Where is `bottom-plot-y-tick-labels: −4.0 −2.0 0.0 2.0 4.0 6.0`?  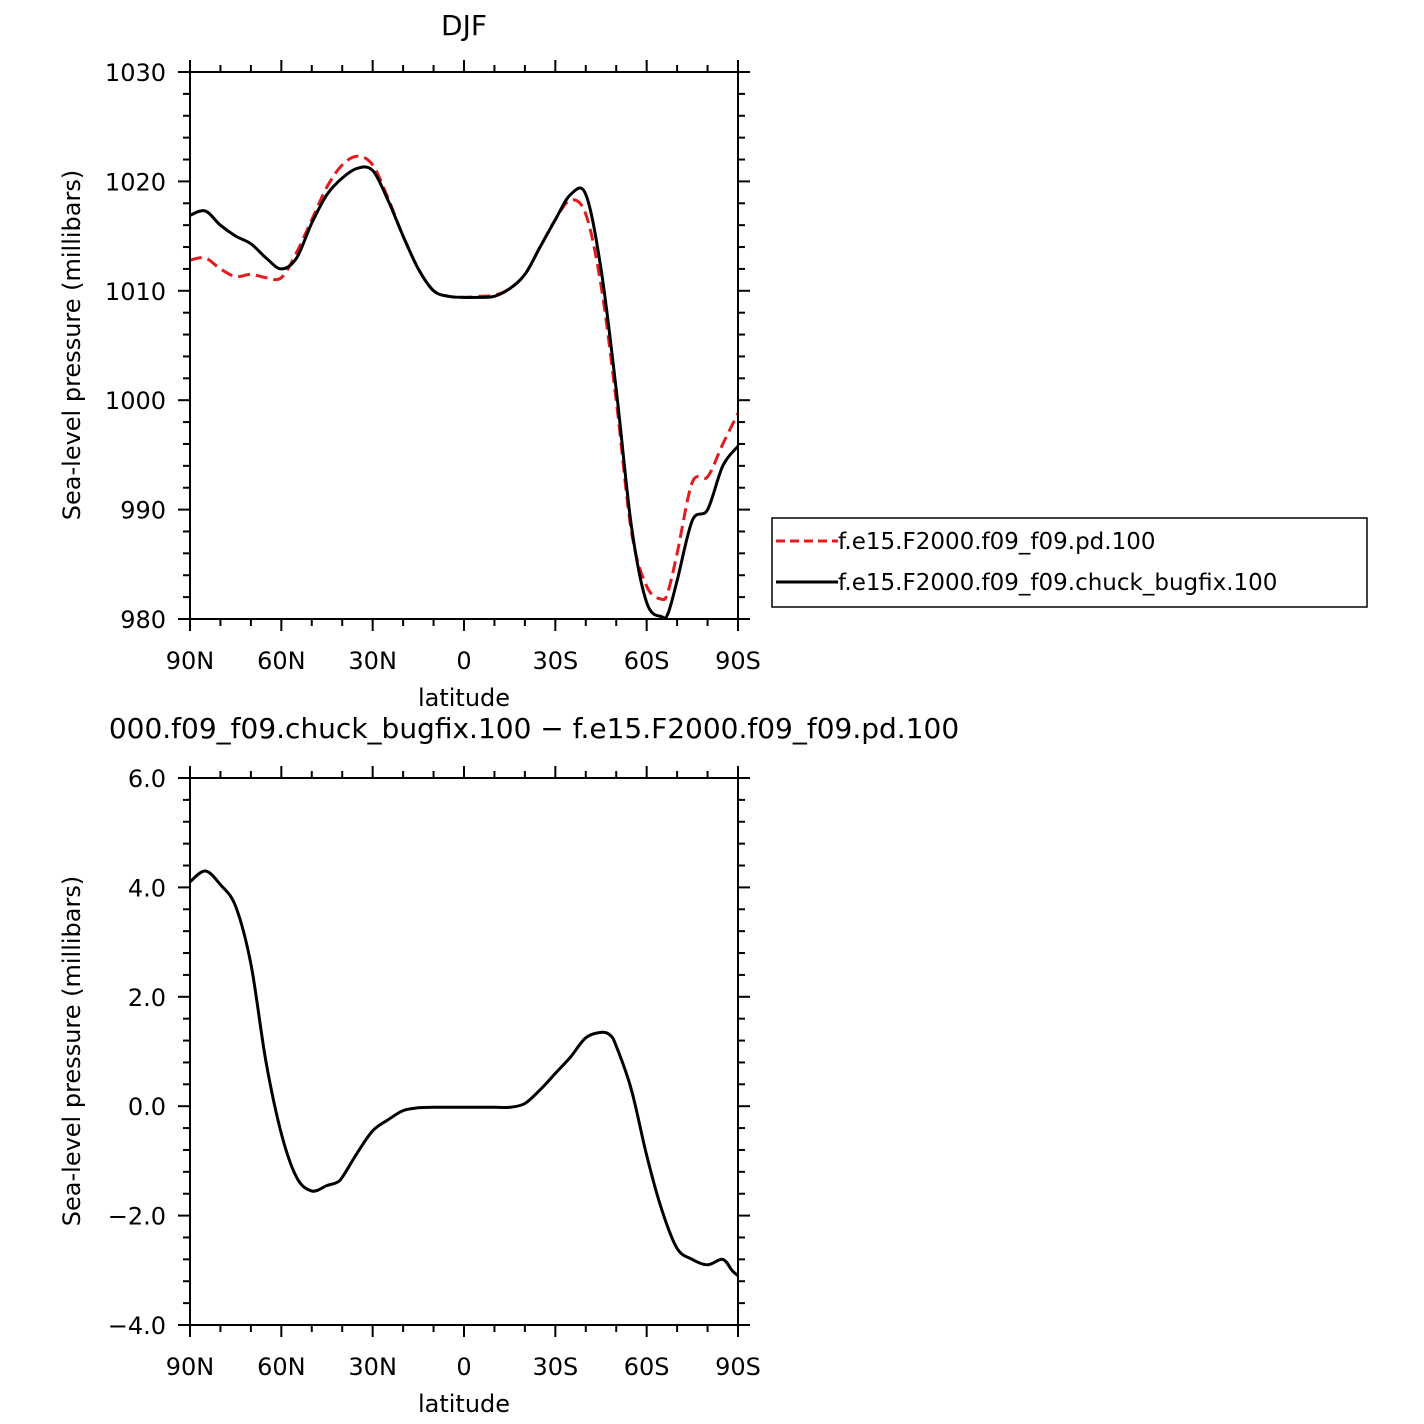 bottom-plot-y-tick-labels: −4.0 −2.0 0.0 2.0 4.0 6.0 is located at coordinates (137, 1052).